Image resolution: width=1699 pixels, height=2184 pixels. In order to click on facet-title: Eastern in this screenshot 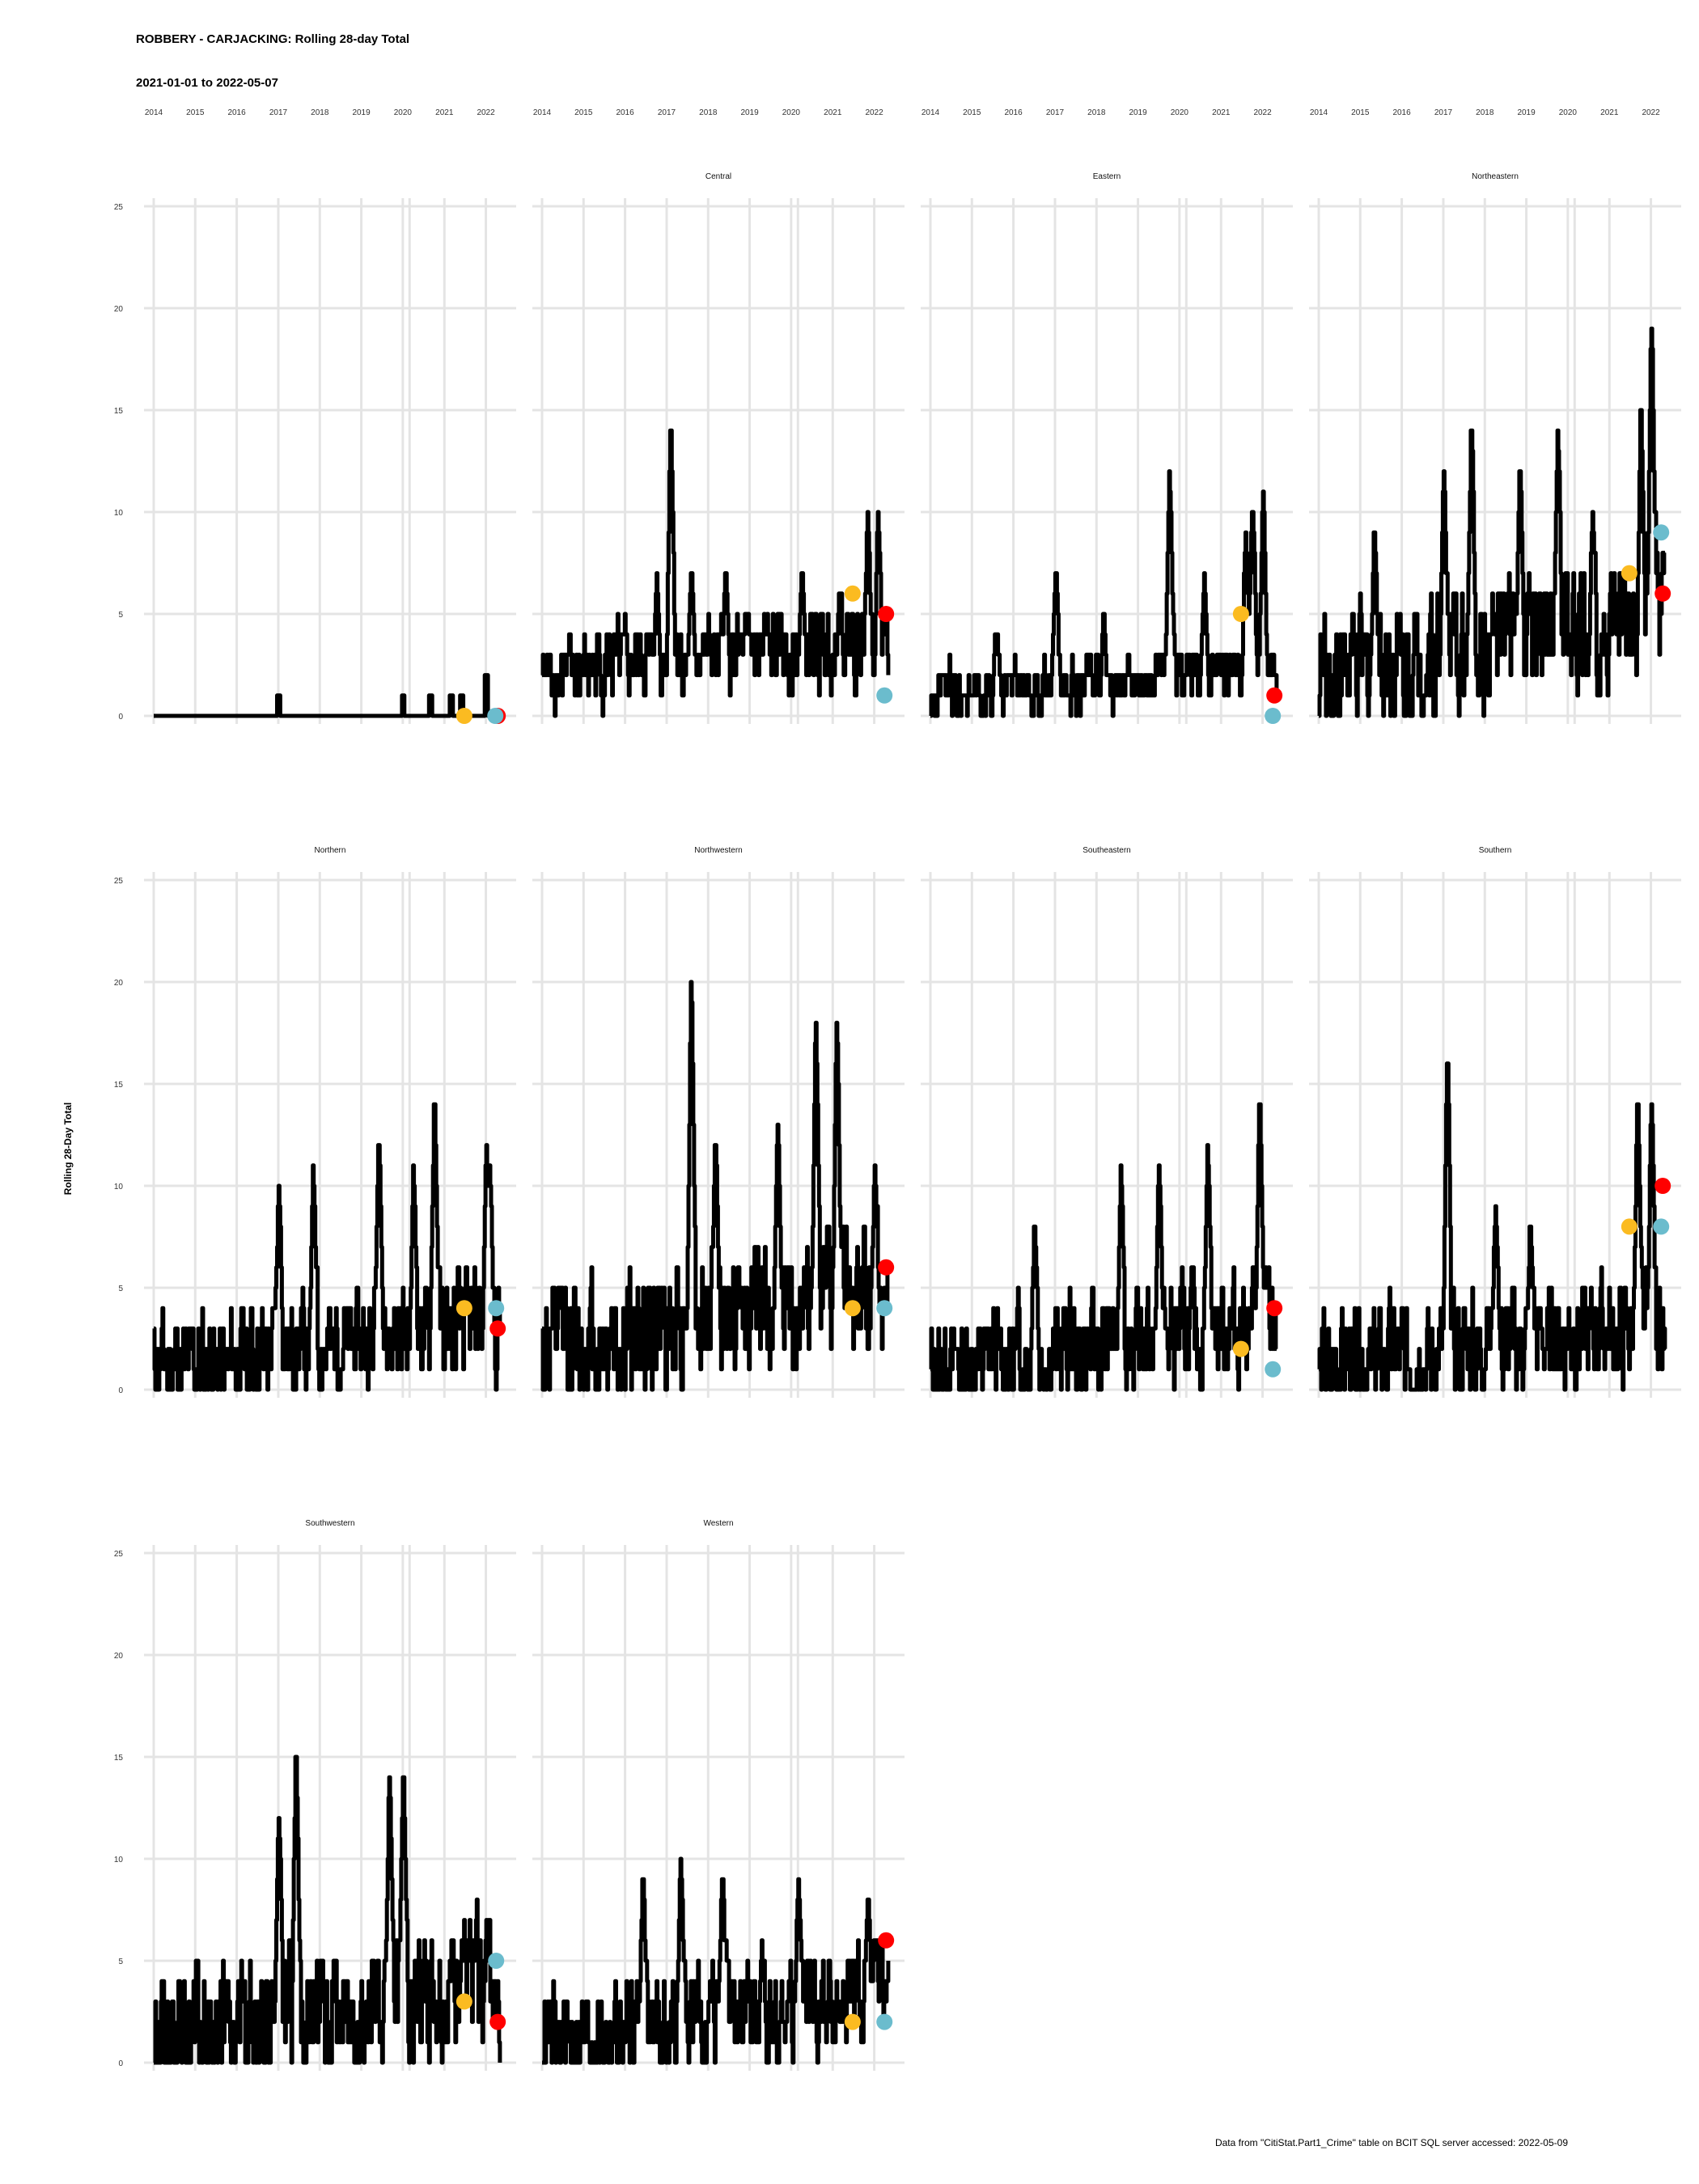, I will do `click(1107, 176)`.